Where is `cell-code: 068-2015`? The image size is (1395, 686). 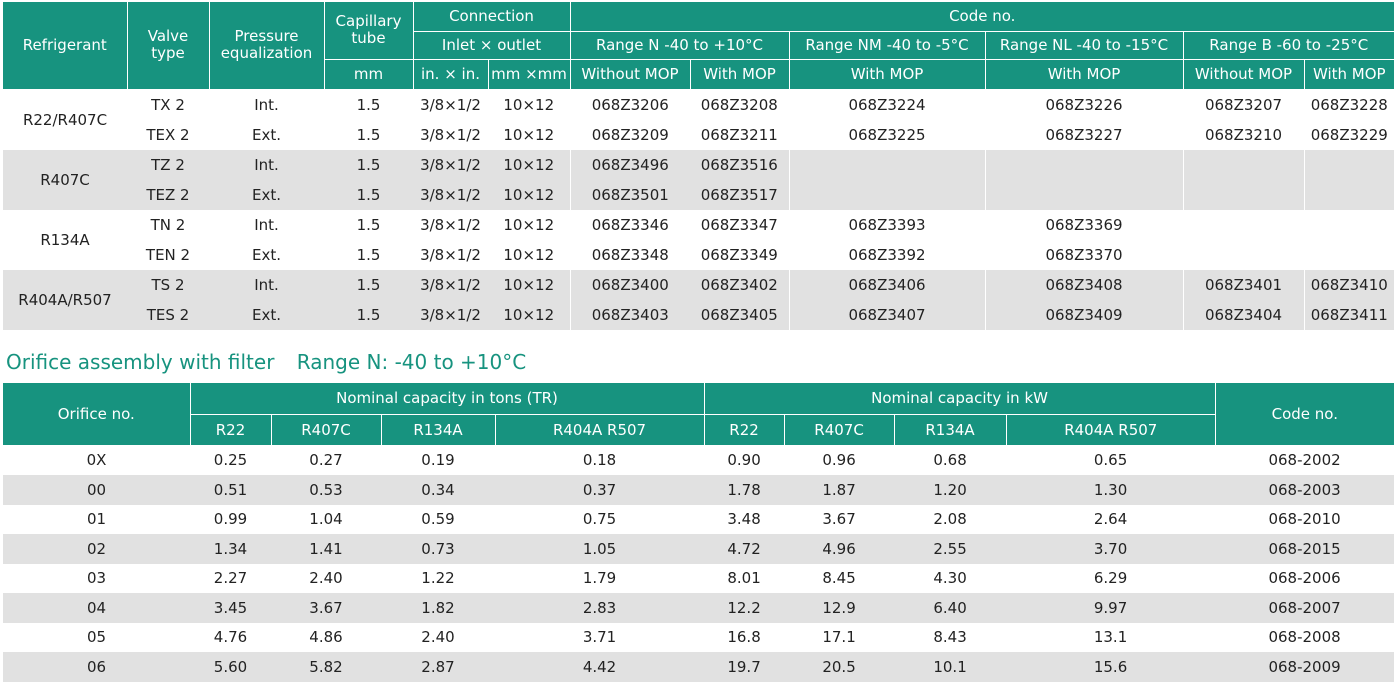 cell-code: 068-2015 is located at coordinates (1305, 549).